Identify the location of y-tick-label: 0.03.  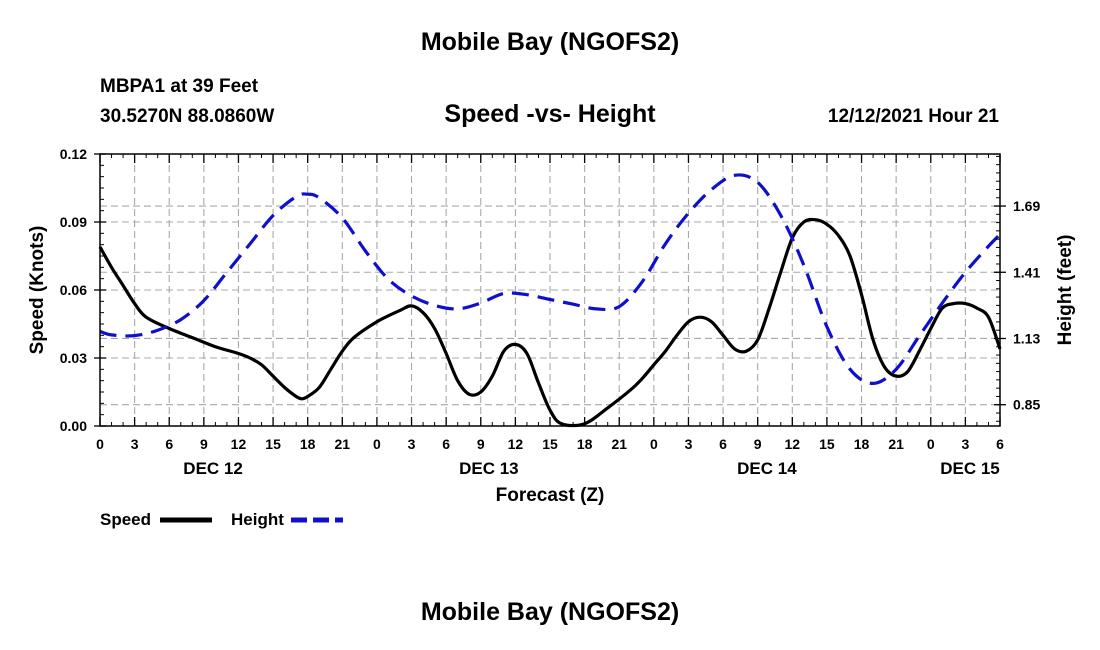
(73, 358).